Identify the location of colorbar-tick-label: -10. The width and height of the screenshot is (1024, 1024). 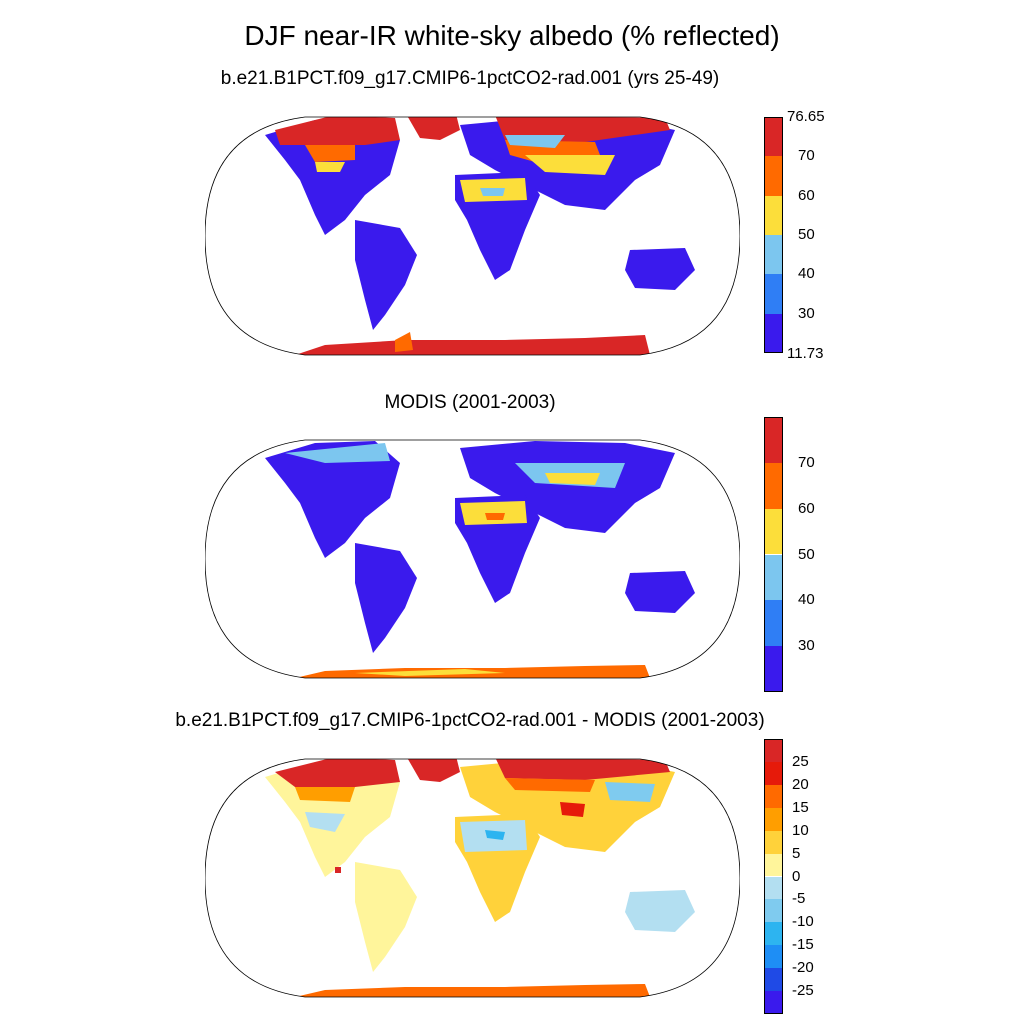
(803, 922).